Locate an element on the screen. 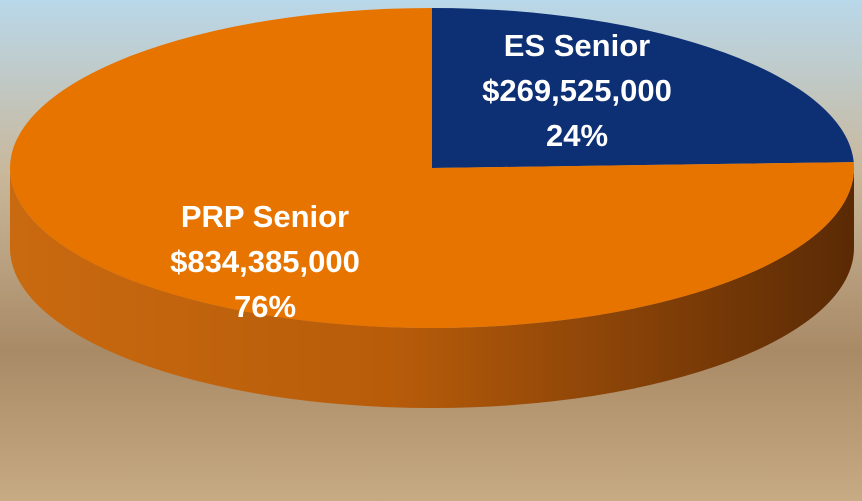 Image resolution: width=862 pixels, height=501 pixels. slice-name: ES Senior is located at coordinates (577, 45).